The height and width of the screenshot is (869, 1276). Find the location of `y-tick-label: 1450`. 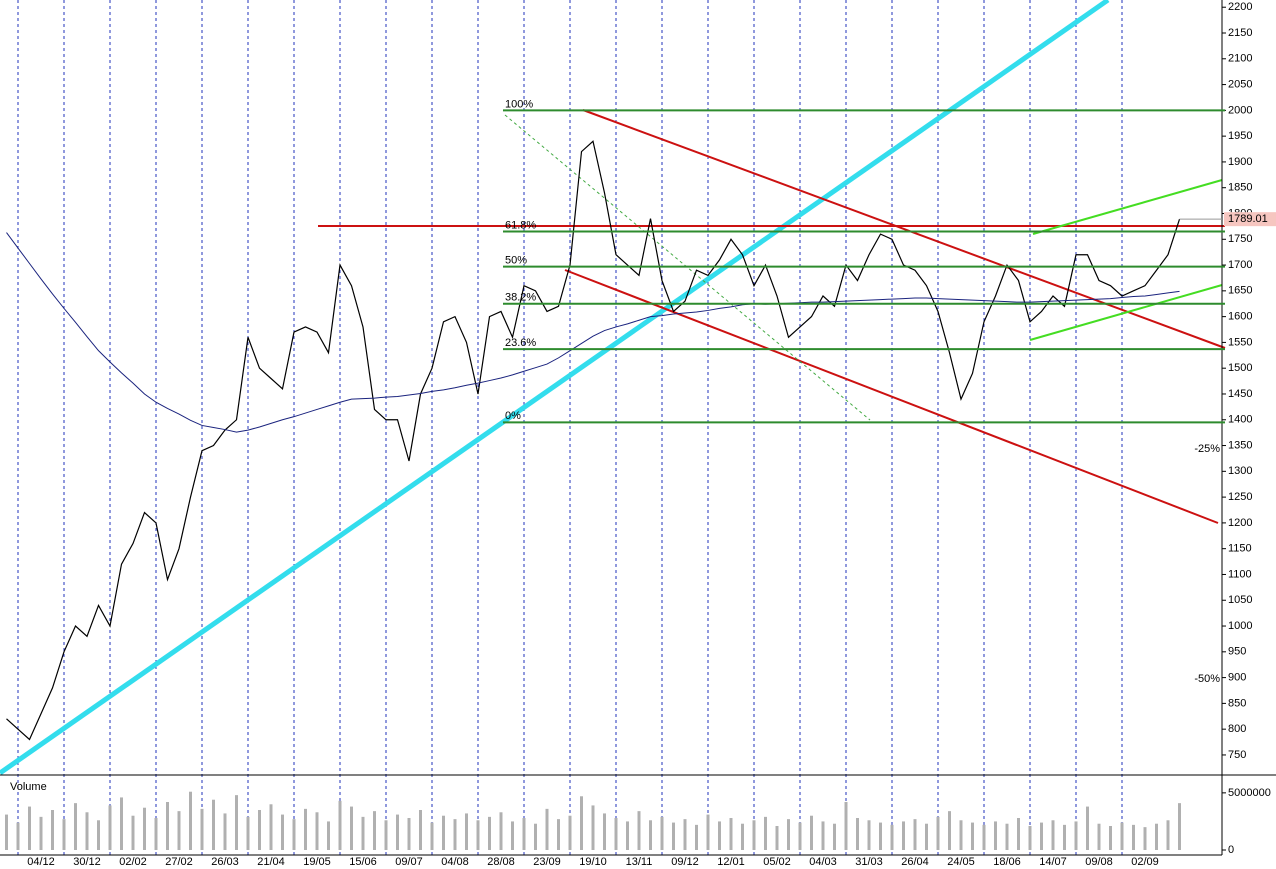

y-tick-label: 1450 is located at coordinates (1240, 394).